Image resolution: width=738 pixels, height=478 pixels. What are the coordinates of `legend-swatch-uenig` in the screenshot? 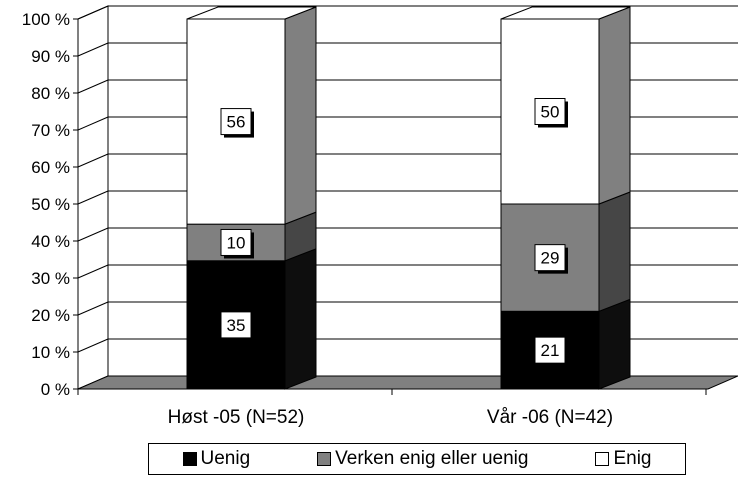 It's located at (189, 459).